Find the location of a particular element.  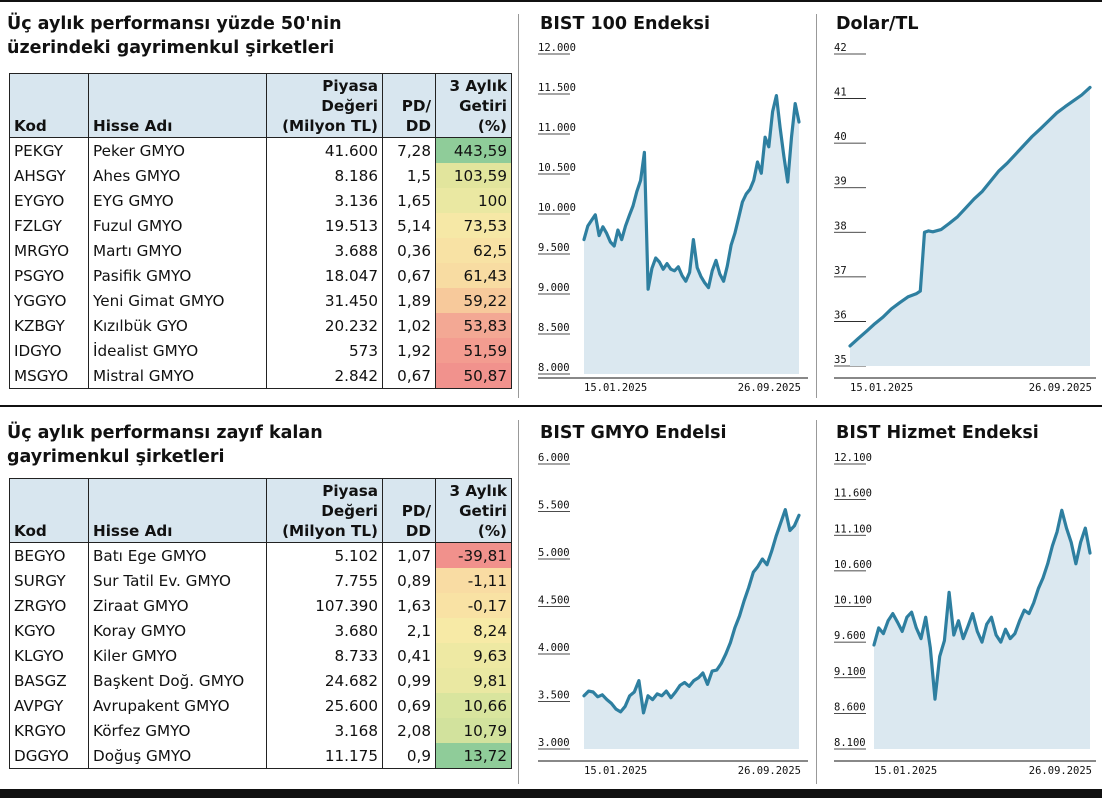

y-tick-label: 10.100 is located at coordinates (853, 601).